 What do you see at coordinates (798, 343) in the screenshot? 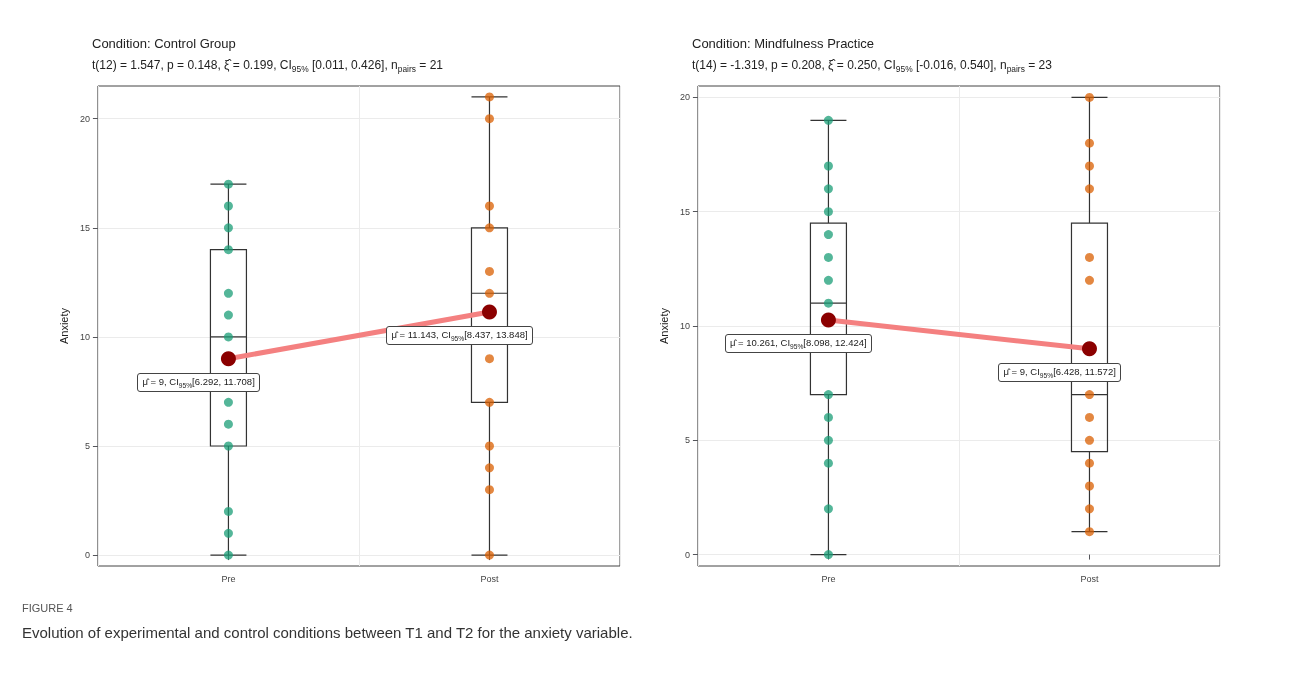
I see `annotation: μ̂ = 10.261, CI$_{95%}$[8.098, 12.424]` at bounding box center [798, 343].